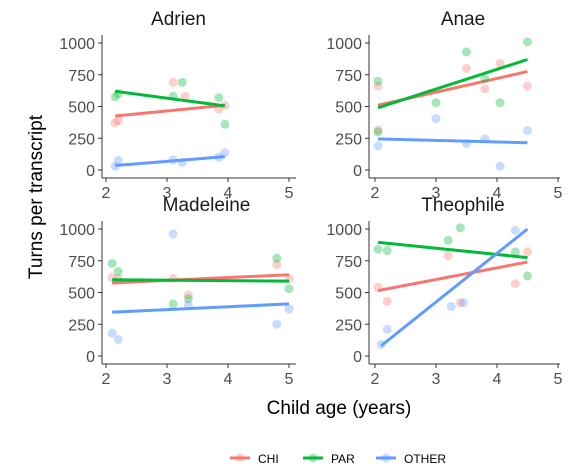 This screenshot has height=467, width=575. I want to click on panel-title: Madeleine, so click(207, 205).